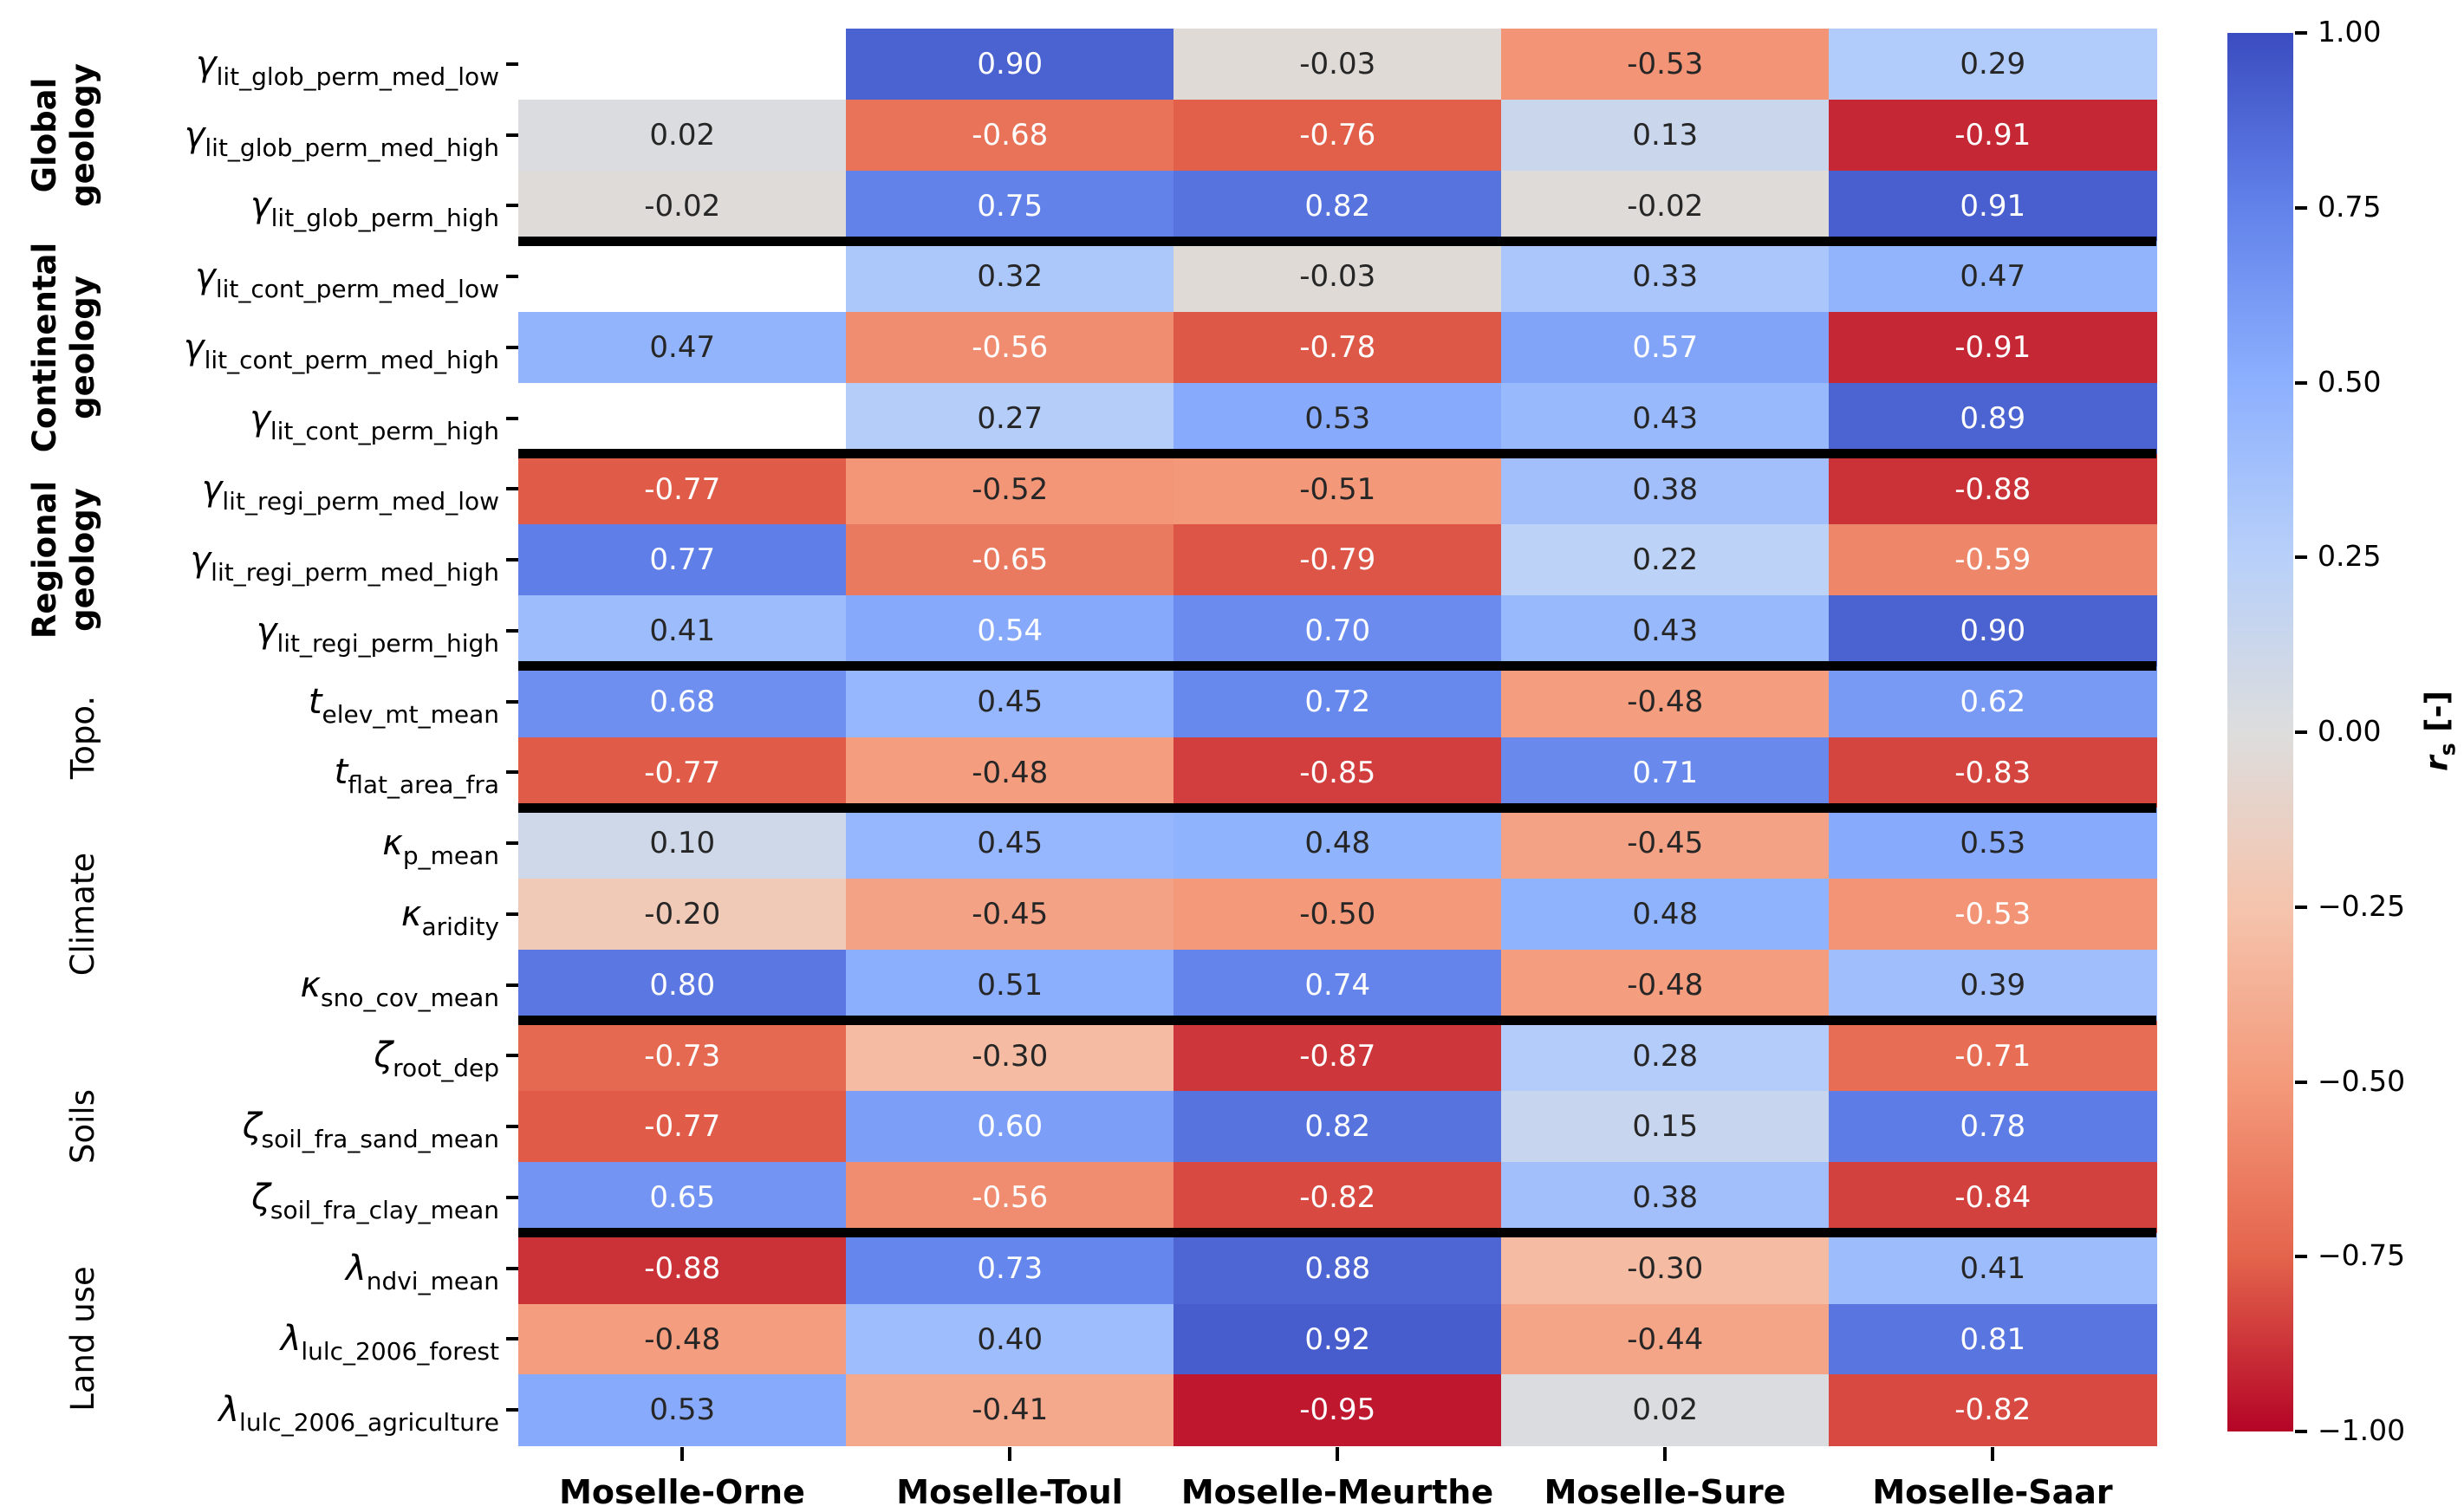 The image size is (2464, 1506). I want to click on row-label-symbol: κ, so click(392, 843).